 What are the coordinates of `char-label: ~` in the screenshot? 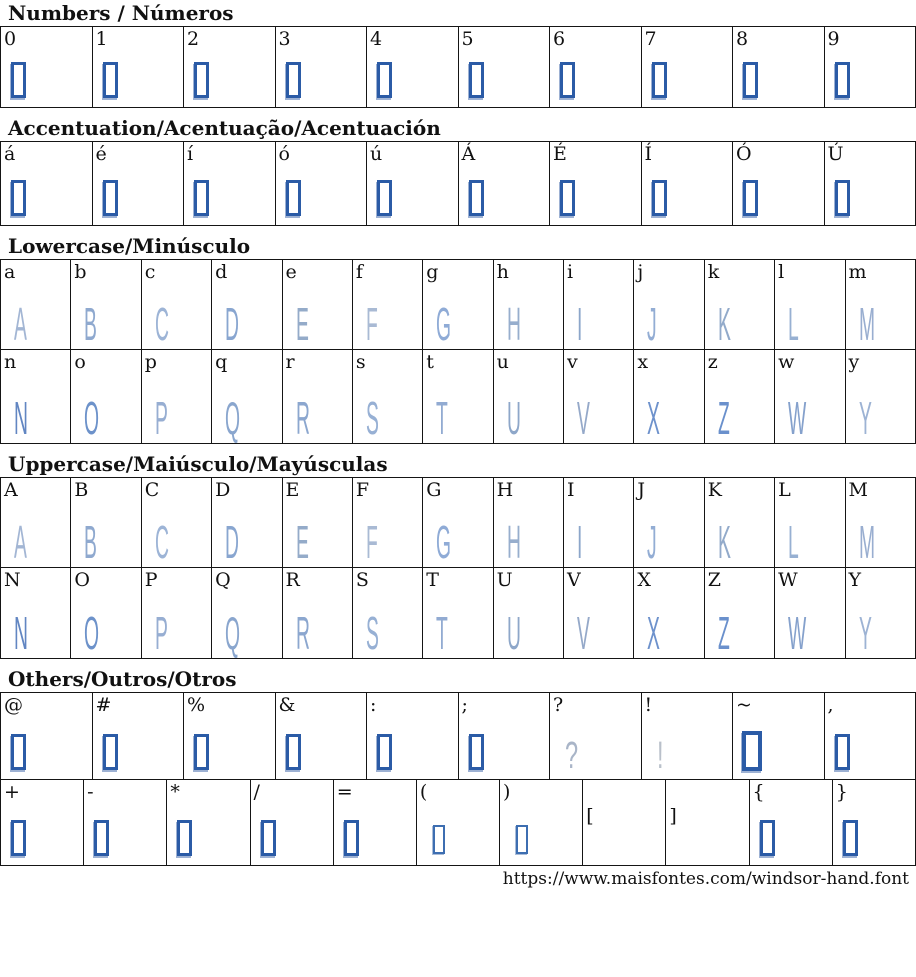 It's located at (744, 705).